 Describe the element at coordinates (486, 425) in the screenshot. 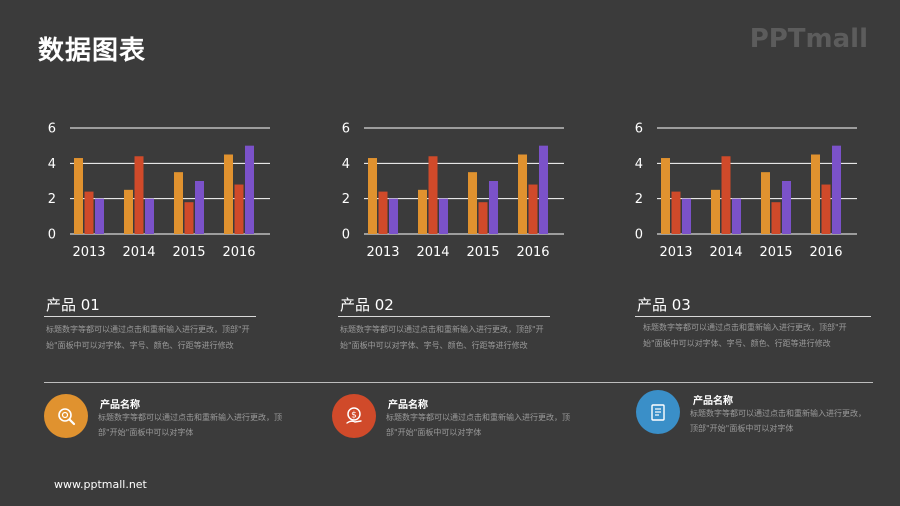

I see `feature-desc-2: 标题数字等都可以通过点击和重新输入进行更改，顶 部"开始"面板中可以对字体` at that location.